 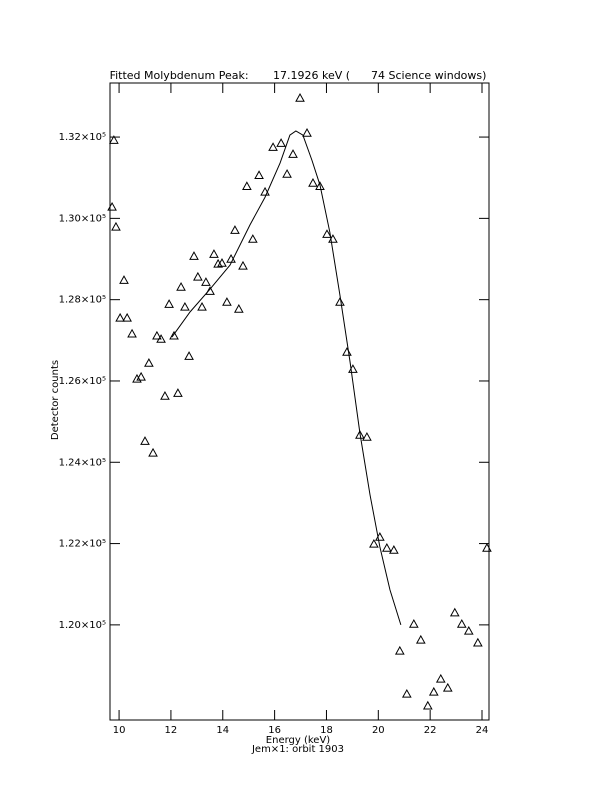 What do you see at coordinates (82, 300) in the screenshot?
I see `y-tick-label: 1.28×10⁵` at bounding box center [82, 300].